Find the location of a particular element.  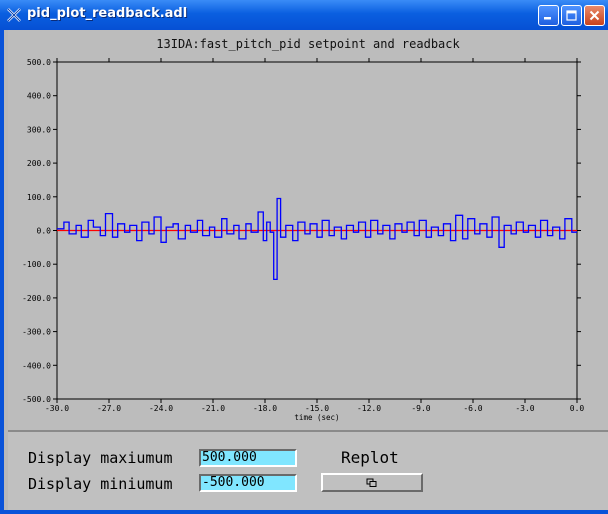

x-logo-icon is located at coordinates (14, 15).